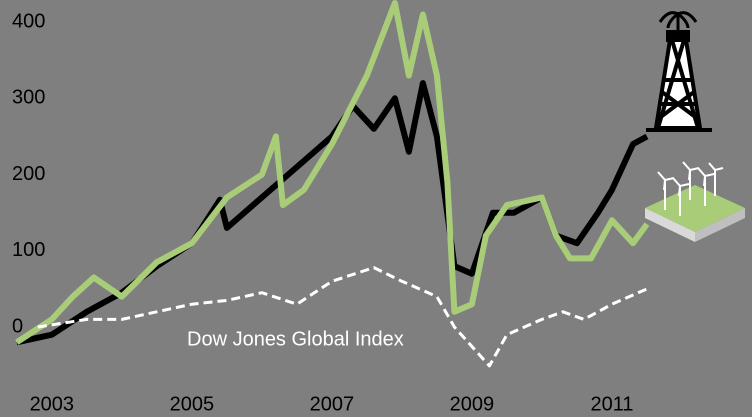 This screenshot has height=417, width=752. What do you see at coordinates (695, 201) in the screenshot?
I see `wind-farm-icon` at bounding box center [695, 201].